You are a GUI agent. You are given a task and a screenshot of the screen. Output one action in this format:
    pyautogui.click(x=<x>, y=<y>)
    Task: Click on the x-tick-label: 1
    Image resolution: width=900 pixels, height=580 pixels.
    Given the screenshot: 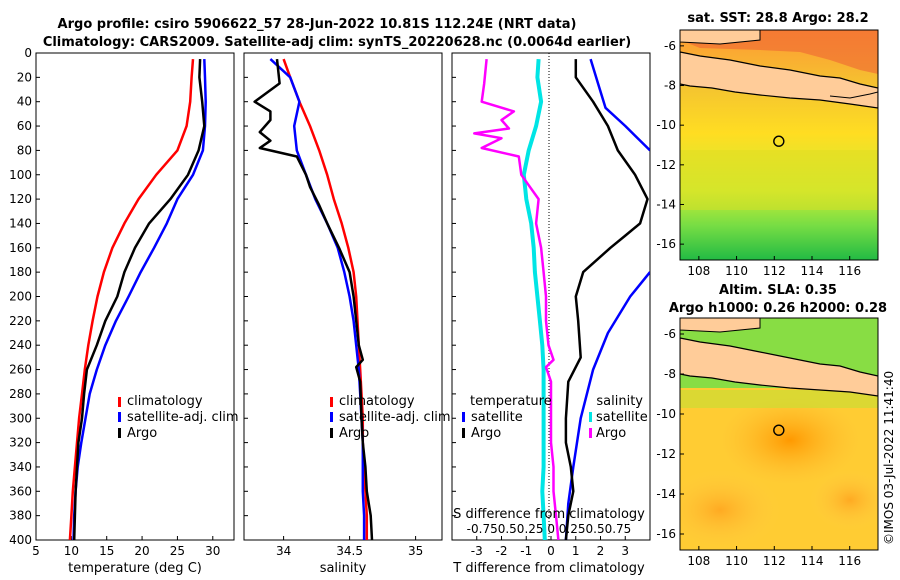 What is the action you would take?
    pyautogui.click(x=576, y=551)
    